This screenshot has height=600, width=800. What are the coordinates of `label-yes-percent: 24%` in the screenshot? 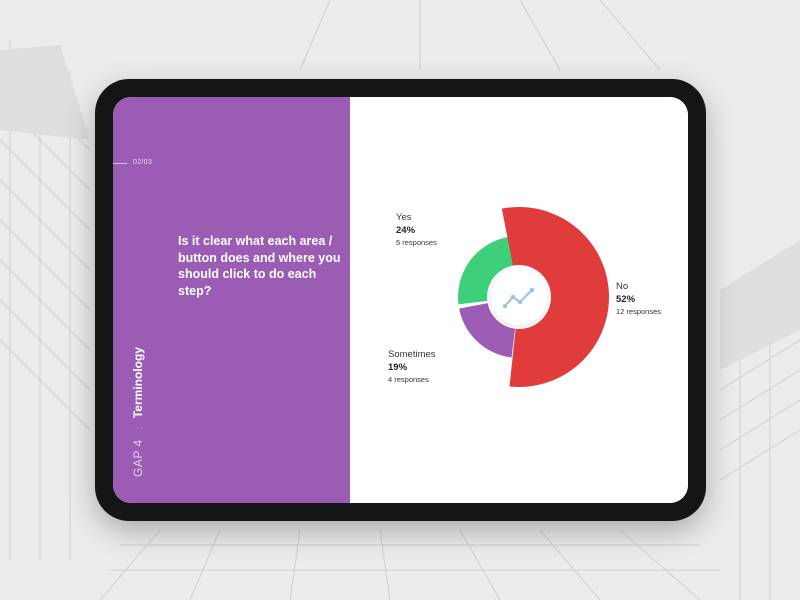 It's located at (406, 230).